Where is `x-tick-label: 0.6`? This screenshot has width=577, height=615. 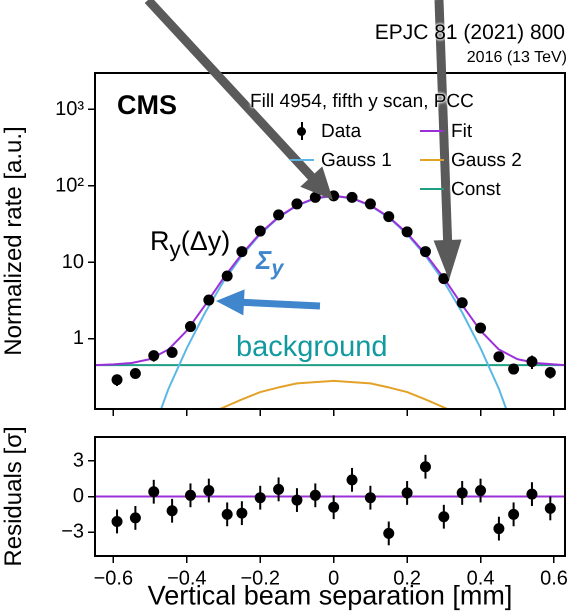
x-tick-label: 0.6 is located at coordinates (554, 579).